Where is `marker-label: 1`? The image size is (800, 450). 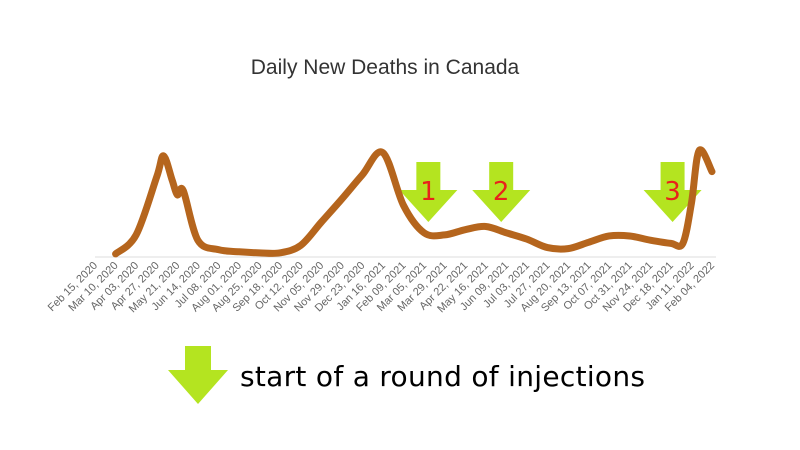 marker-label: 1 is located at coordinates (428, 192).